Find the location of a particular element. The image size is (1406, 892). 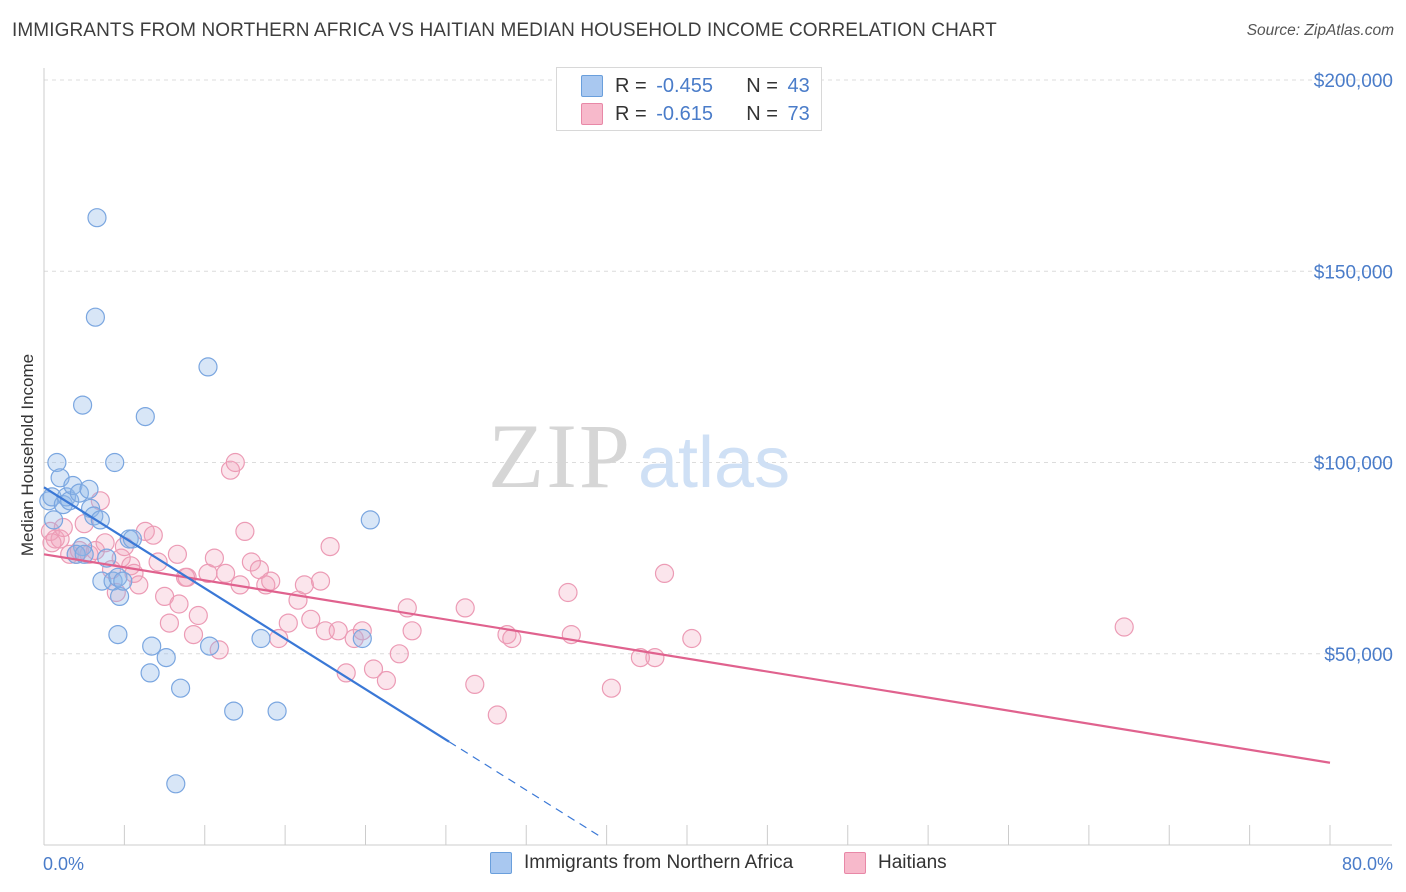

legend-r-value: -0.455 is located at coordinates (684, 85).